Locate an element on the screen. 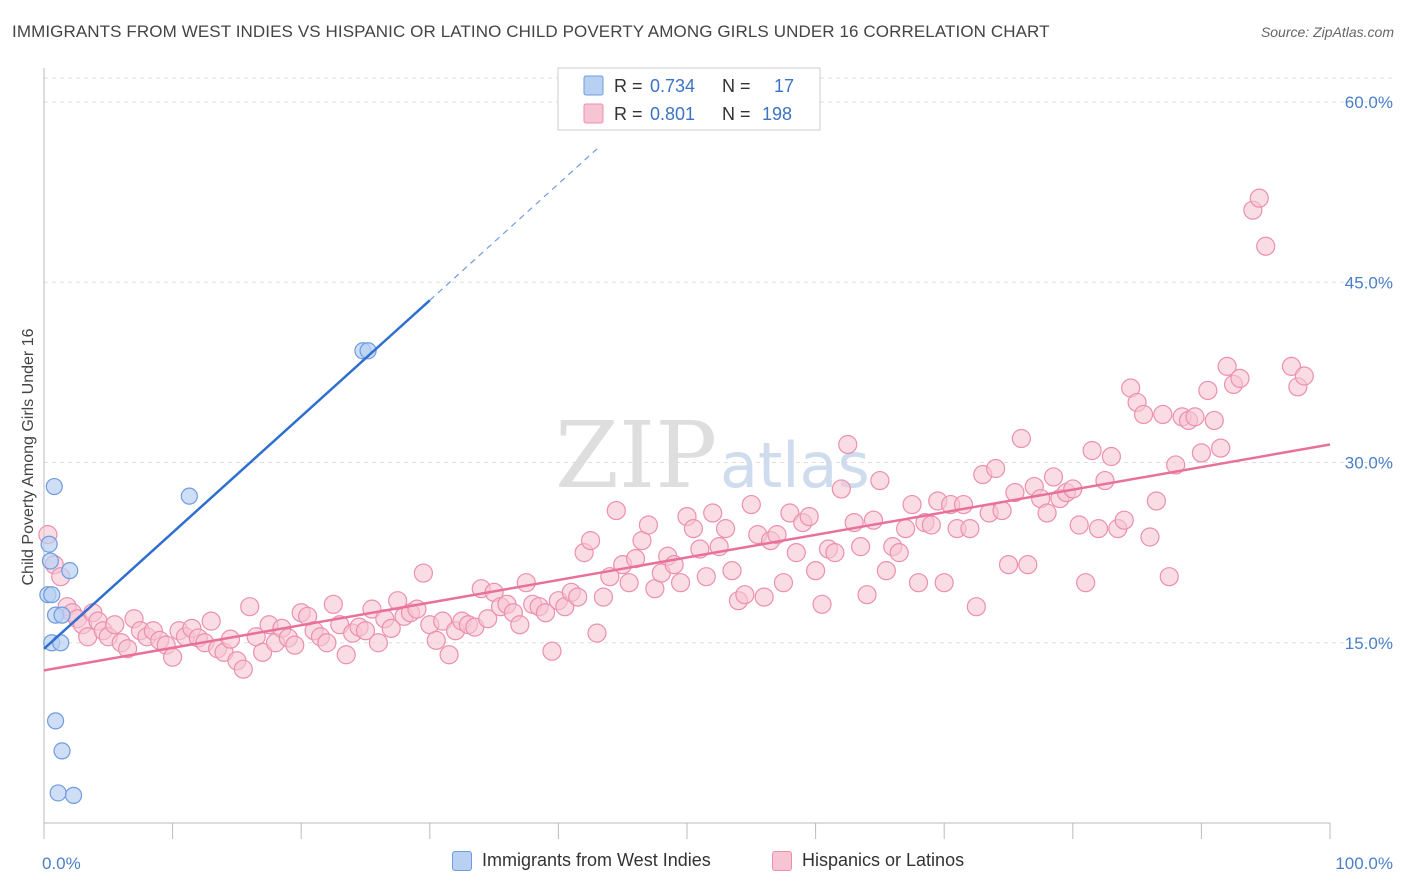 Image resolution: width=1406 pixels, height=892 pixels. legend-r-label-blue: R = is located at coordinates (628, 86).